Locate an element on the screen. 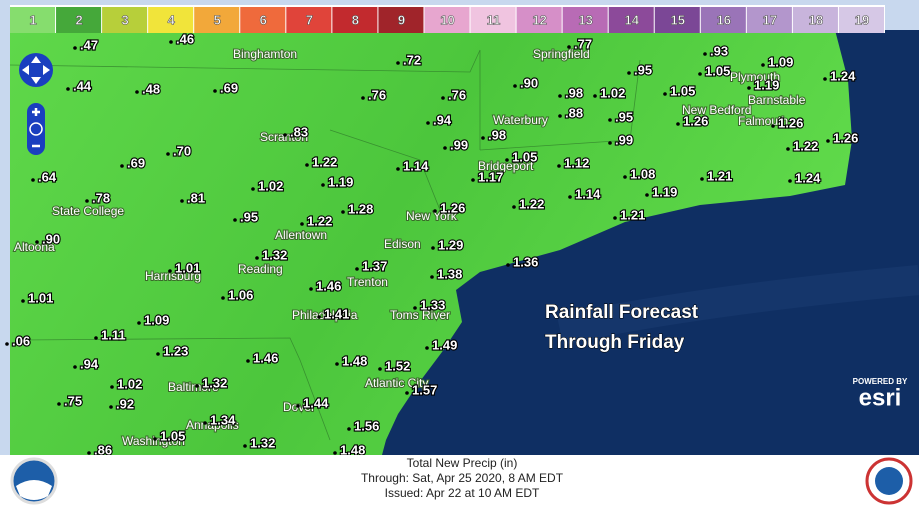  legend-label: 8 is located at coordinates (355, 19).